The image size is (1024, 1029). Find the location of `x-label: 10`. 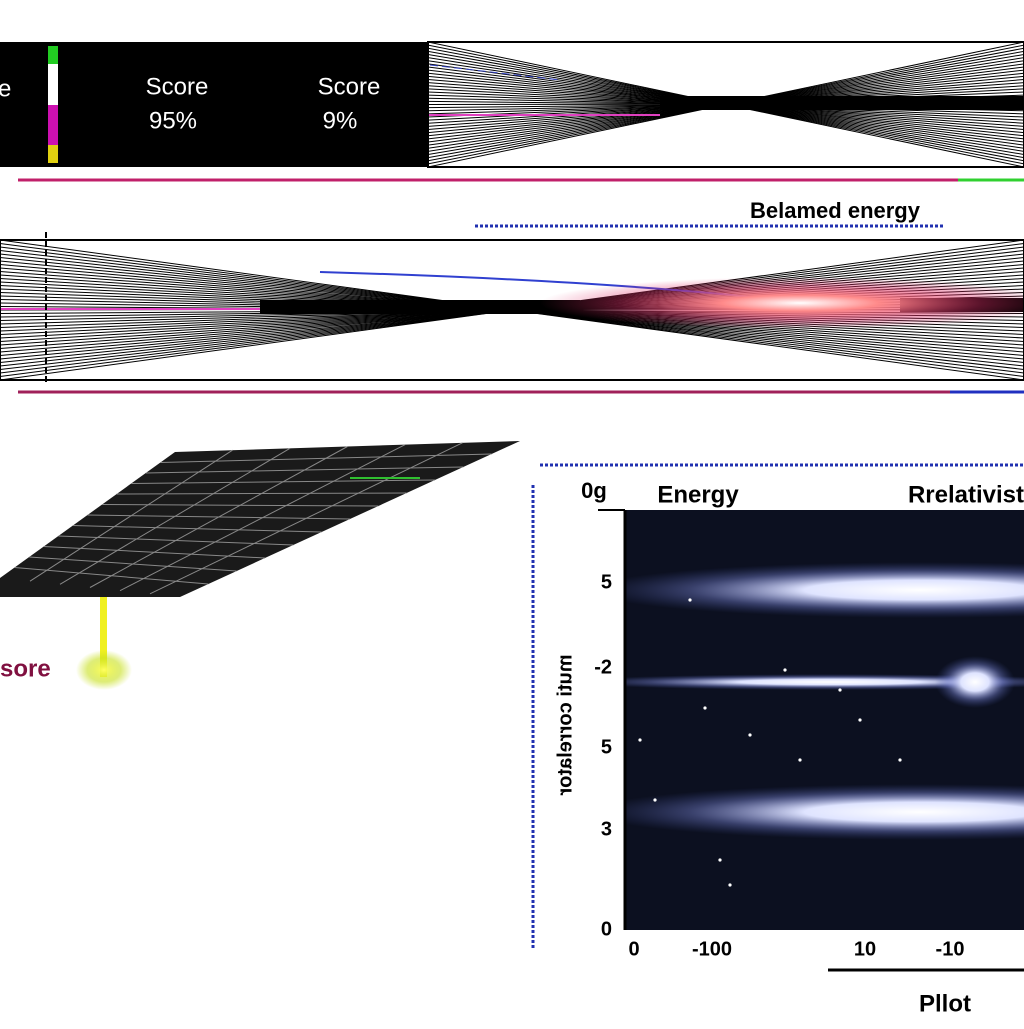

x-label: 10 is located at coordinates (865, 949).